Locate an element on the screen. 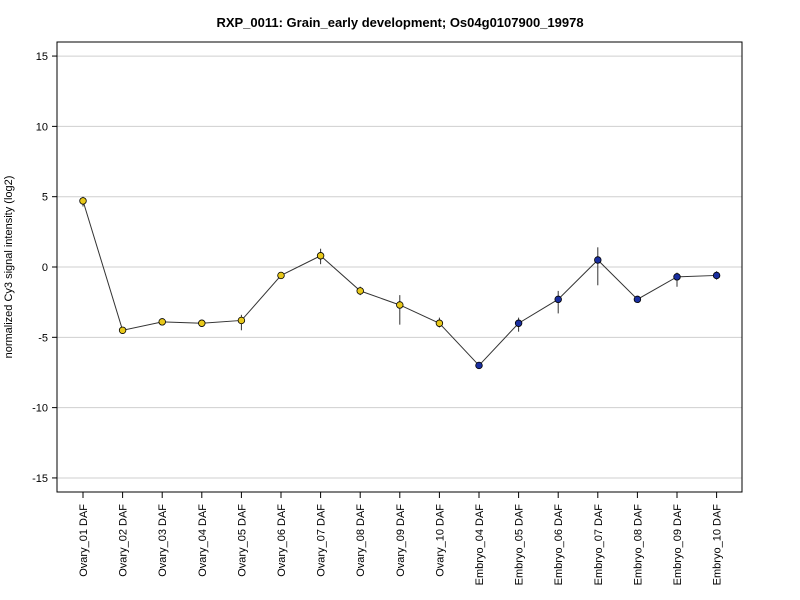  y-tick-label-0: -15 is located at coordinates (40, 479).